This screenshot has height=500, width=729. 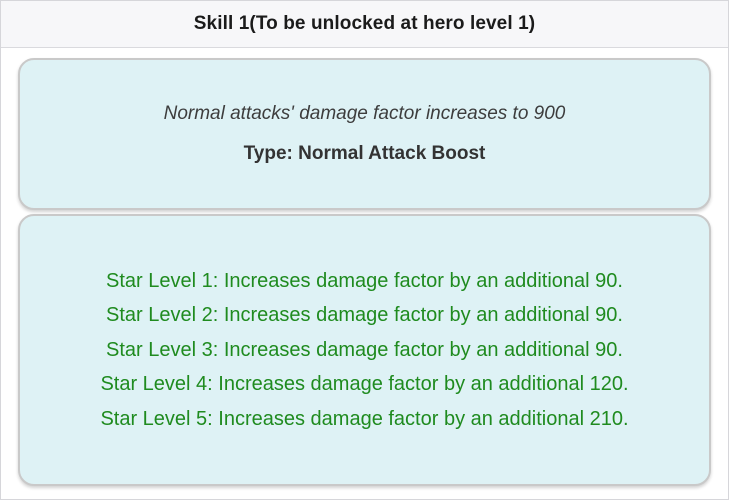 I want to click on skill-type-text: Type: Normal Attack Boost, so click(x=364, y=153).